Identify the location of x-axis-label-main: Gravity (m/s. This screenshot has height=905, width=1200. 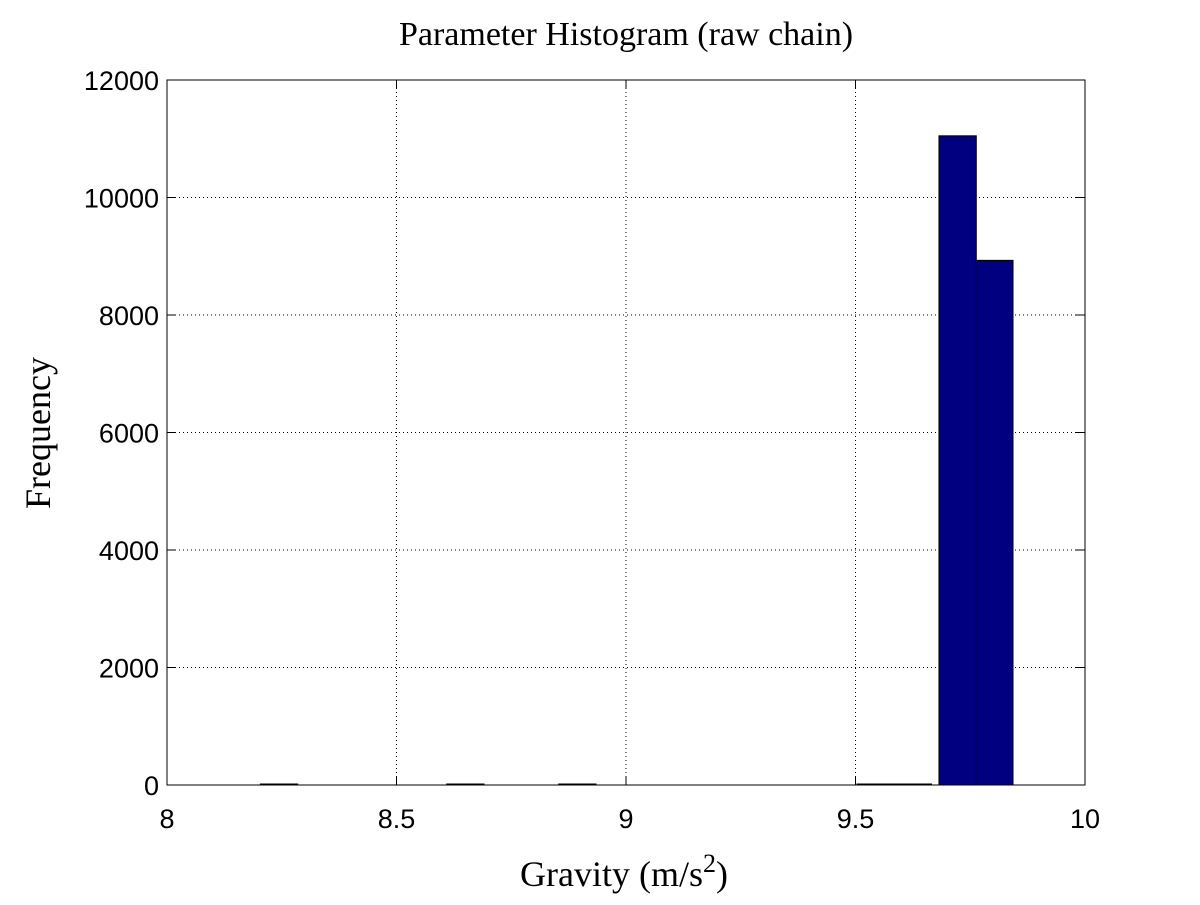
(611, 874).